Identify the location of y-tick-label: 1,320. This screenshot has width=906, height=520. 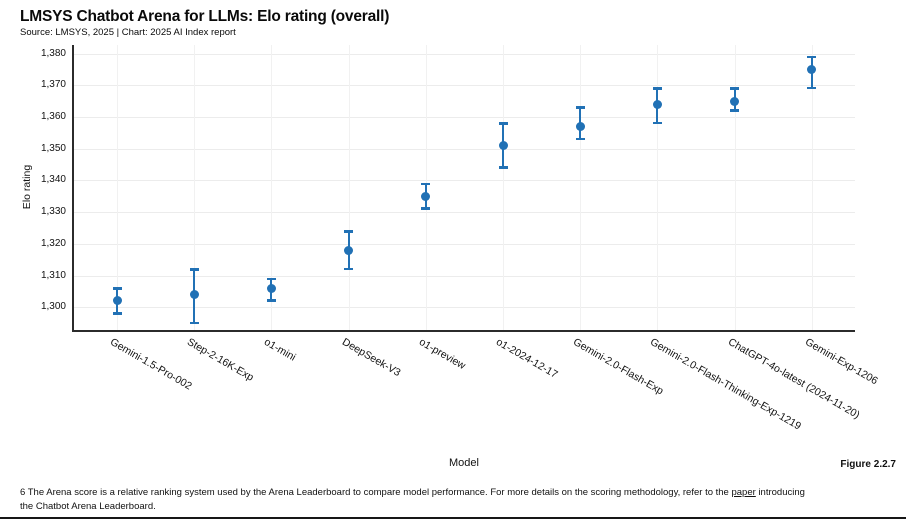
(53, 243).